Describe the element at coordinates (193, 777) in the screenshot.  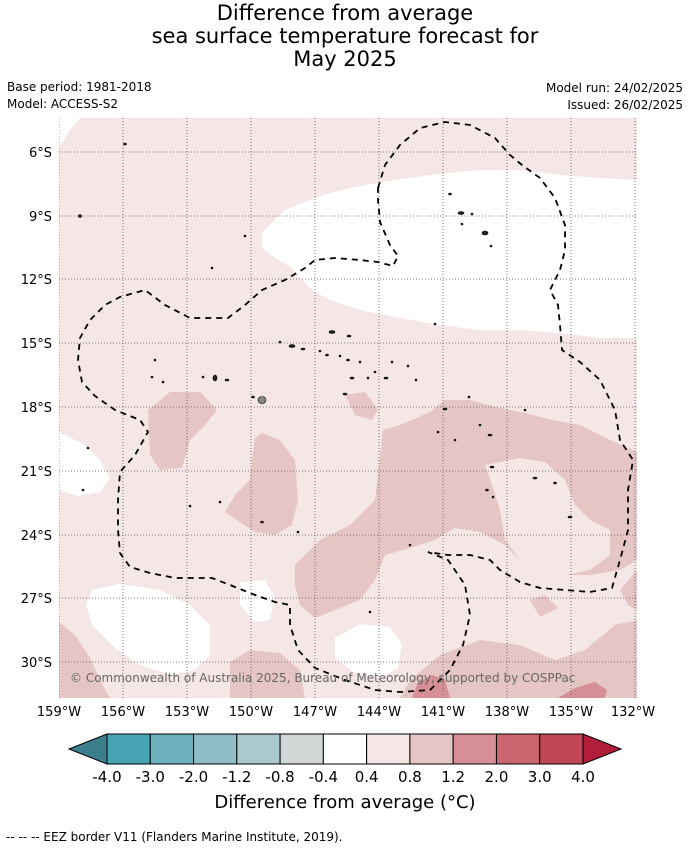
I see `colorbar-tick-label: -2.0` at that location.